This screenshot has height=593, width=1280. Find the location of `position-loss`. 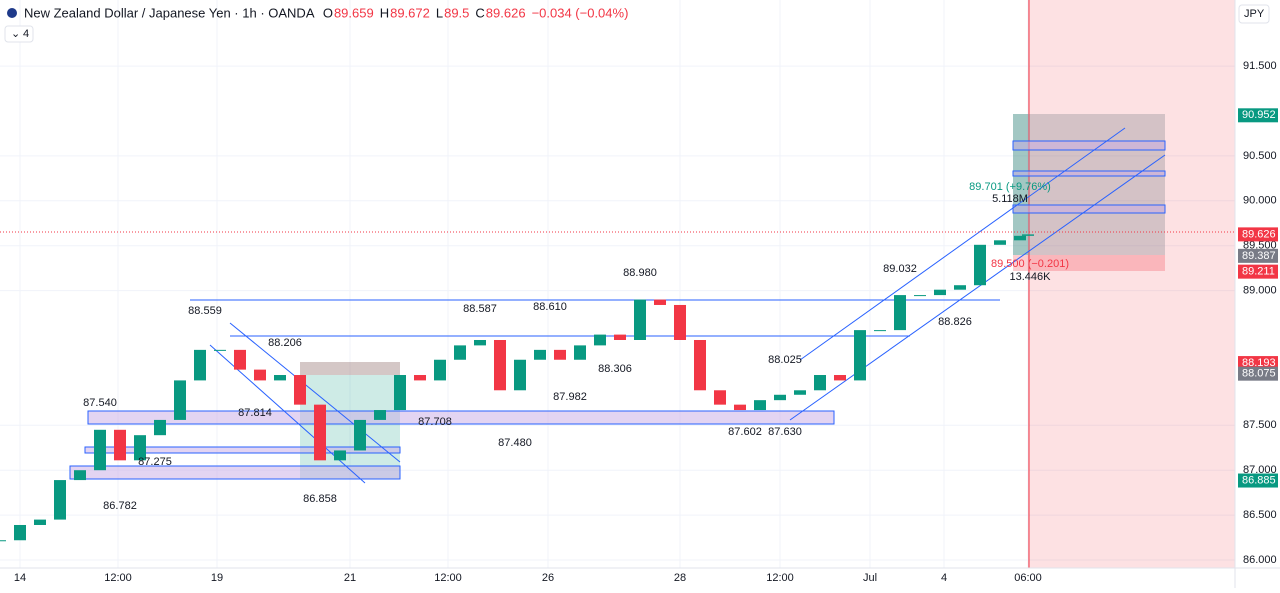

position-loss is located at coordinates (1089, 263).